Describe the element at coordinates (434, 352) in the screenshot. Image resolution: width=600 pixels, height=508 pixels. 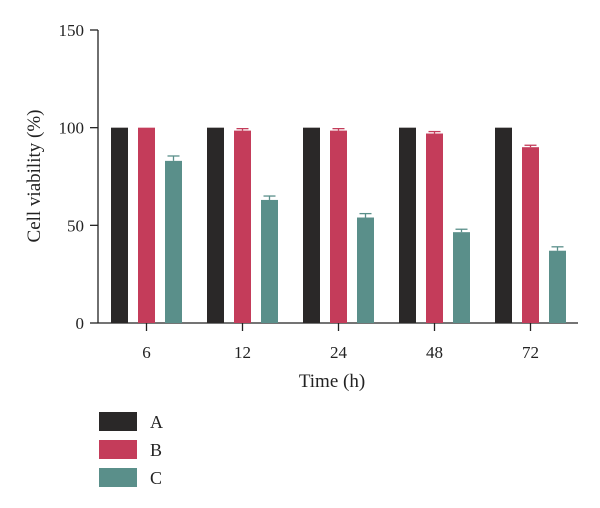
I see `x-tick-label: 48` at that location.